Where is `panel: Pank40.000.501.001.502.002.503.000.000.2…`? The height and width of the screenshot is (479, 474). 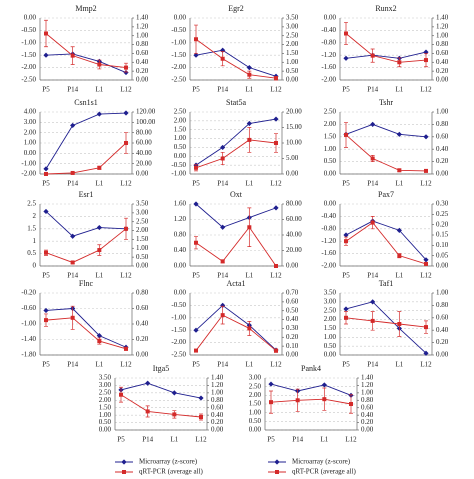 panel: Pank40.000.501.001.502.002.503.000.000.2… is located at coordinates (311, 404).